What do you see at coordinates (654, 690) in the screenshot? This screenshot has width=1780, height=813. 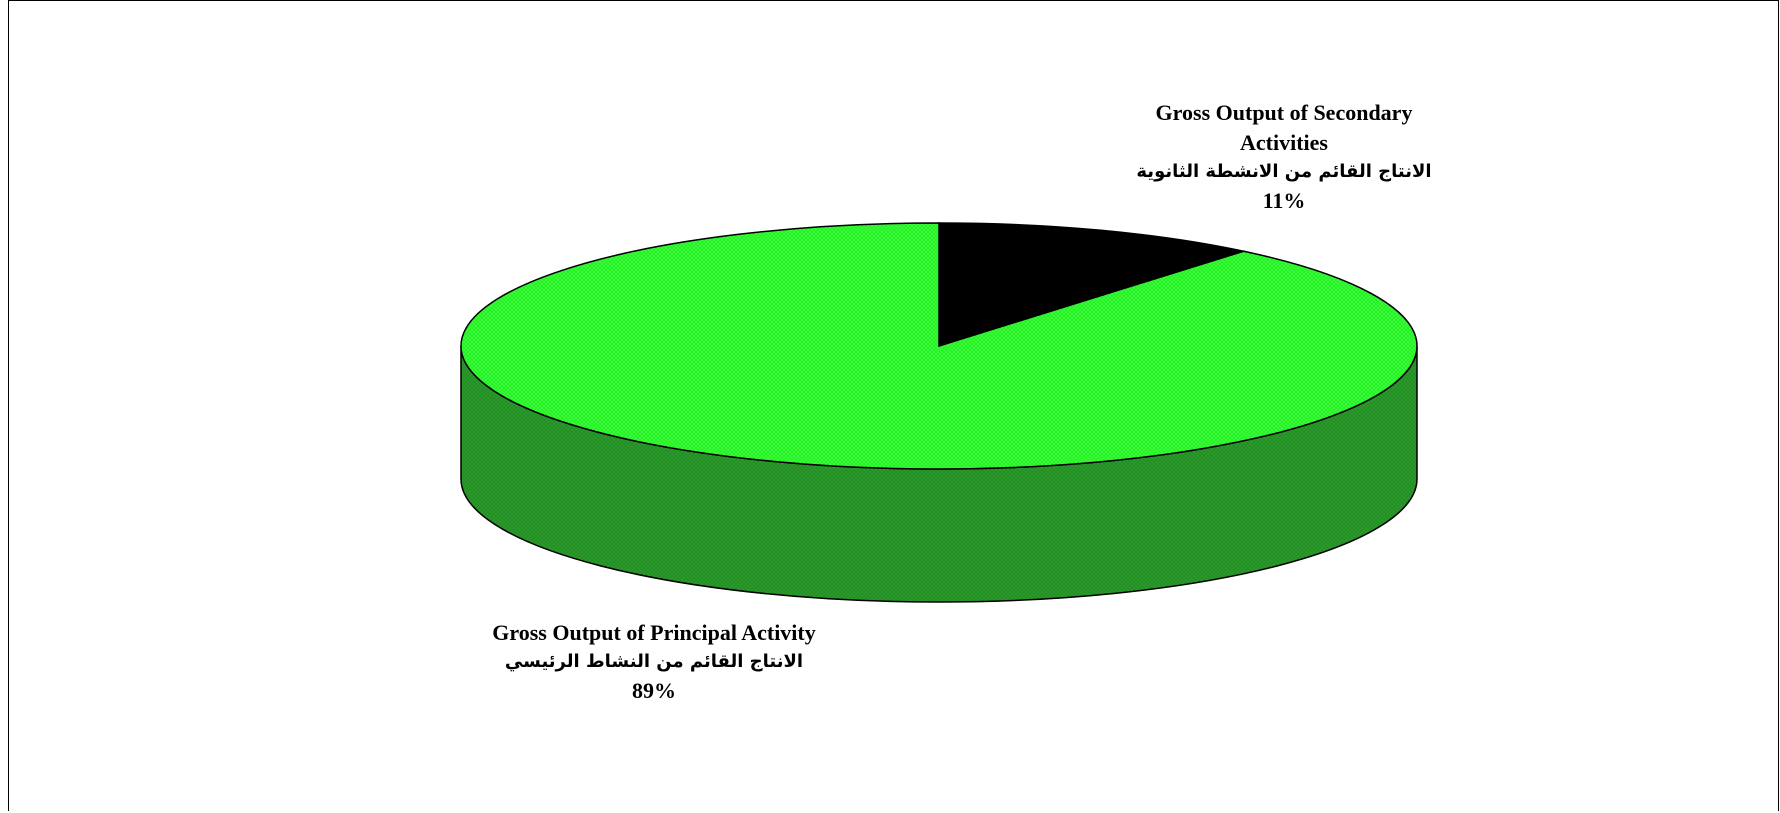 I see `slice-label-principal-percent: 89%` at bounding box center [654, 690].